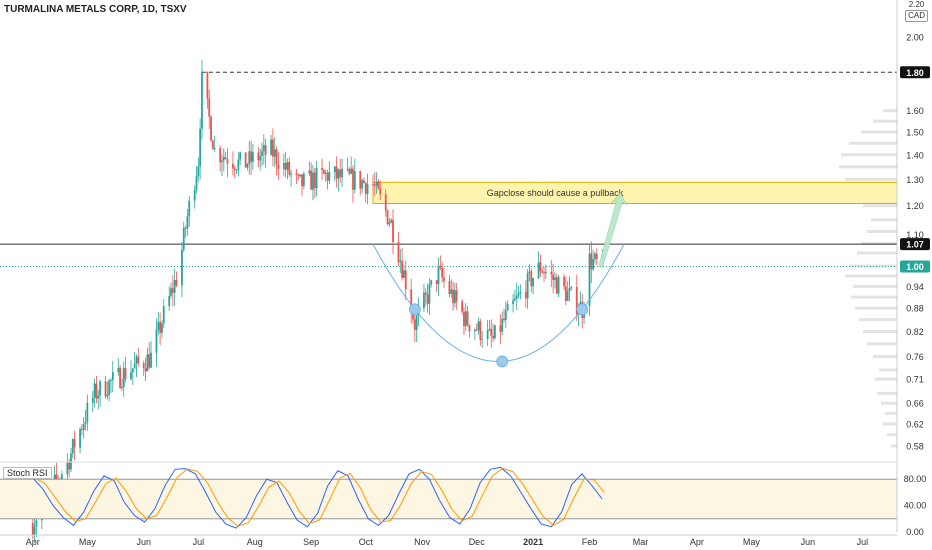  Describe the element at coordinates (27, 473) in the screenshot. I see `stoch-rsi-label: Stoch RSI` at that location.